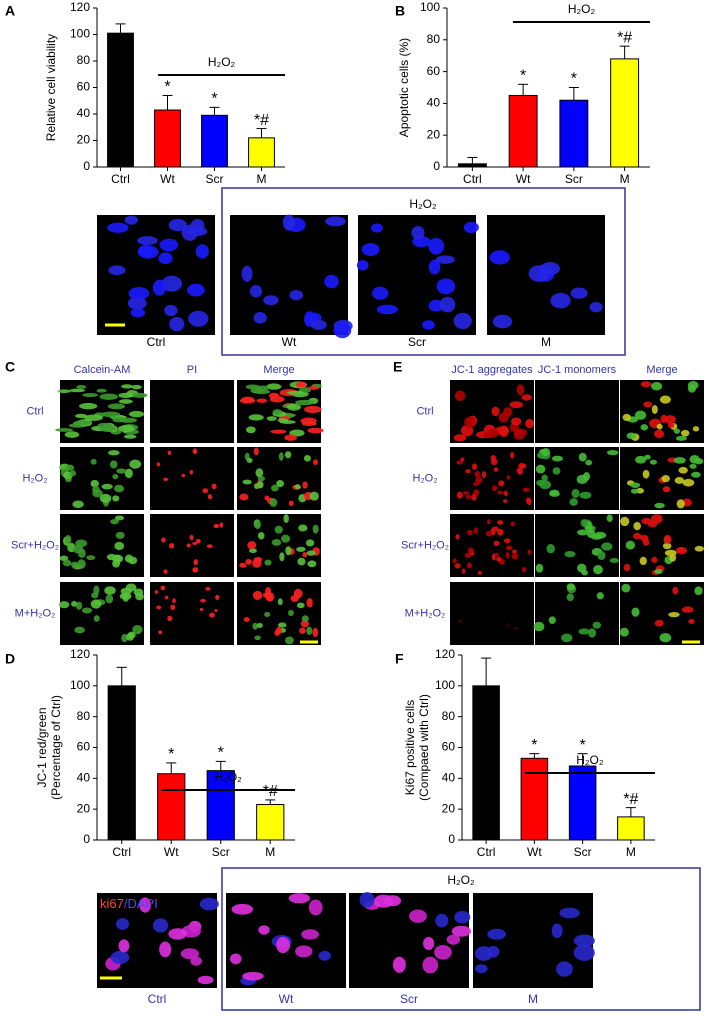 Image resolution: width=709 pixels, height=1016 pixels. I want to click on bracket-label: H₂O₂, so click(582, 9).